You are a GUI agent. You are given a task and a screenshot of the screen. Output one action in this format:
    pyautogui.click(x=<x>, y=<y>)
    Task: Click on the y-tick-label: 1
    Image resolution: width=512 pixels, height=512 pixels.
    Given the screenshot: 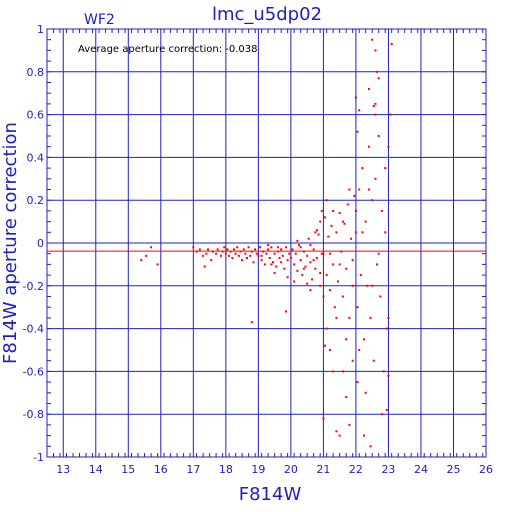 What is the action you would take?
    pyautogui.click(x=40, y=29)
    